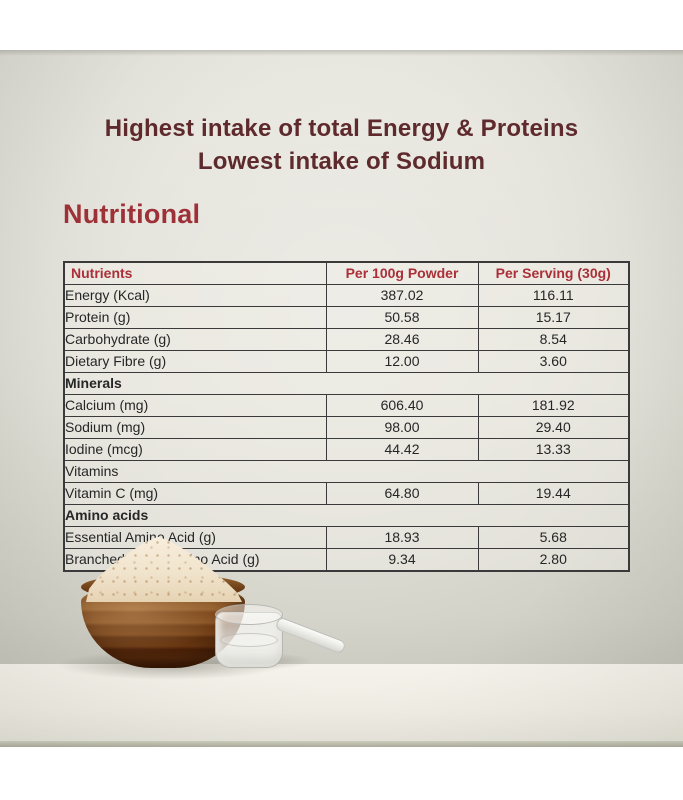  I want to click on per-100g-cell: 64.80, so click(402, 493).